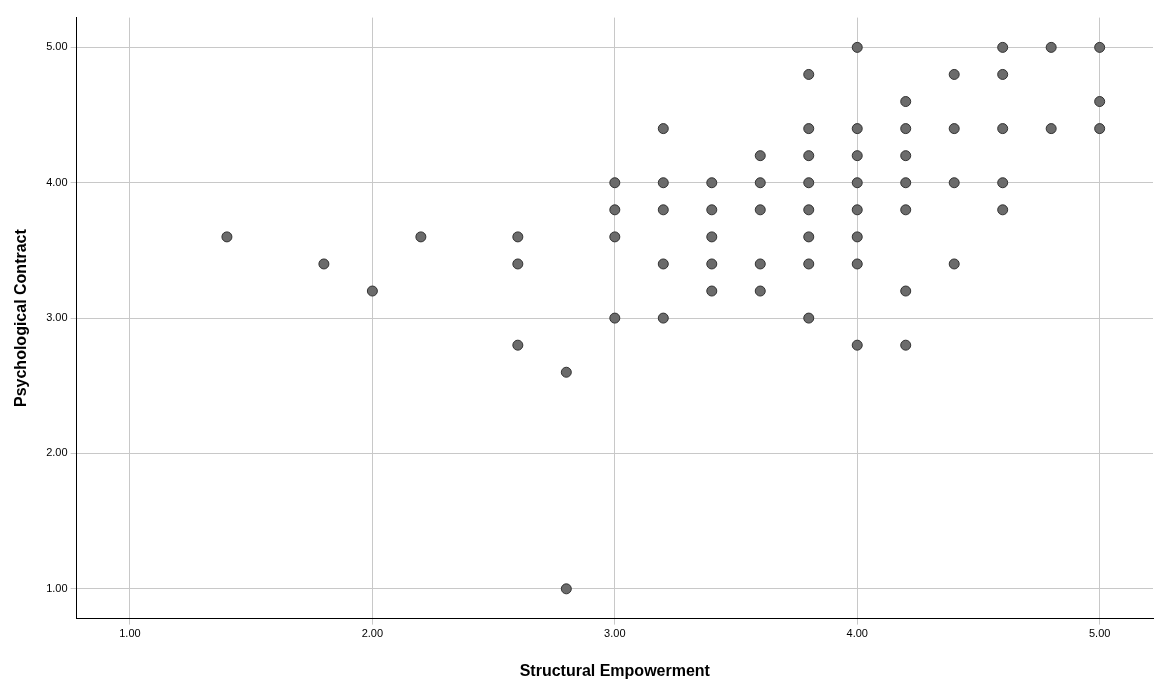  What do you see at coordinates (1099, 633) in the screenshot?
I see `x-tick-label: 5.00` at bounding box center [1099, 633].